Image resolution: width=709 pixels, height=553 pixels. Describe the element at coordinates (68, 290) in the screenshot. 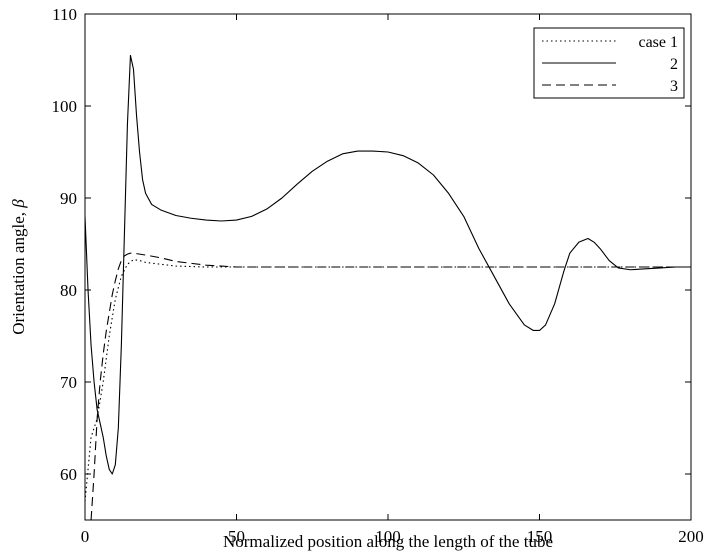

I see `y-tick-label: 80` at that location.